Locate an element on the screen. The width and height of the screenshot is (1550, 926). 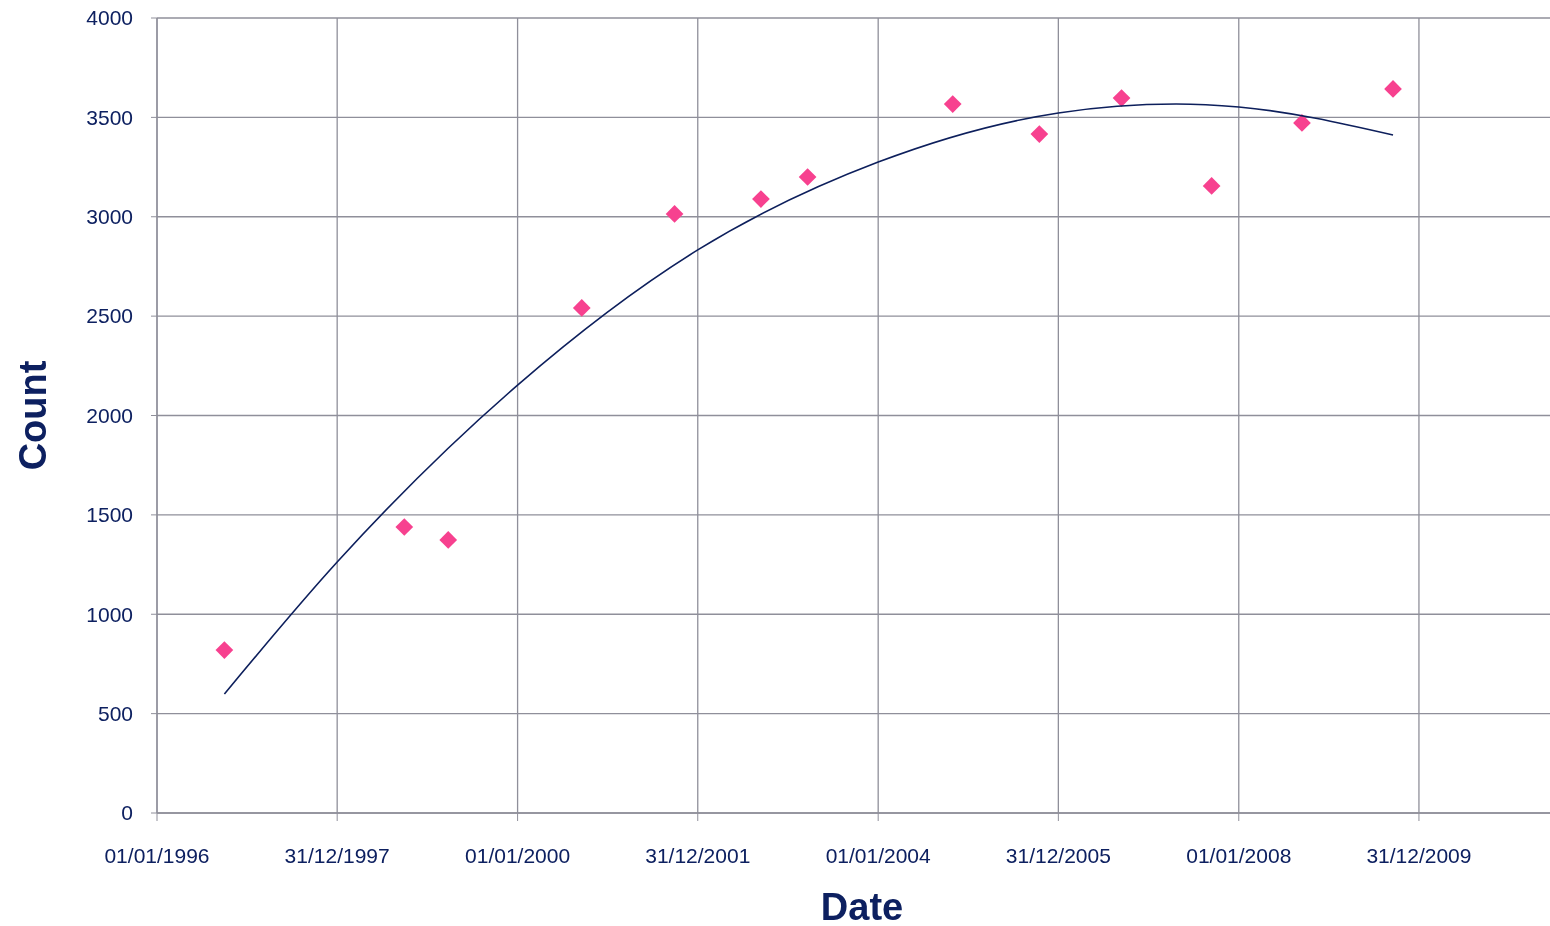
y-tick-label: 2500 is located at coordinates (109, 316).